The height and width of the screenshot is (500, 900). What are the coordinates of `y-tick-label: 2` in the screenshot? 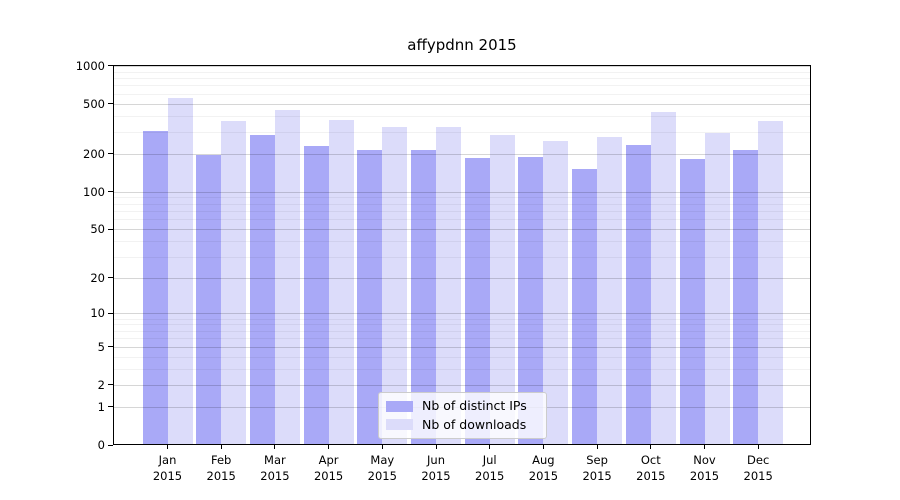 It's located at (101, 384).